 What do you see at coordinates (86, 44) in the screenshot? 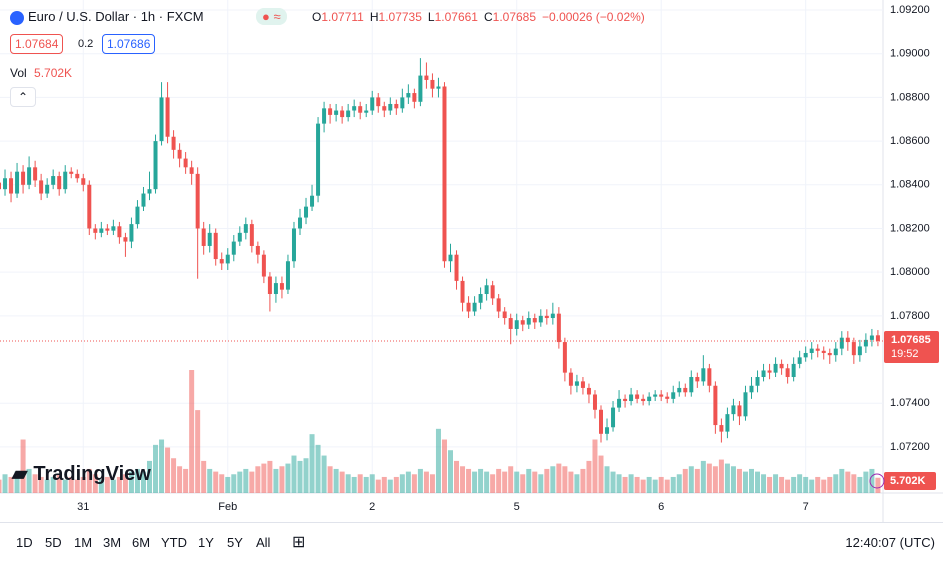
I see `spread: 0.2` at bounding box center [86, 44].